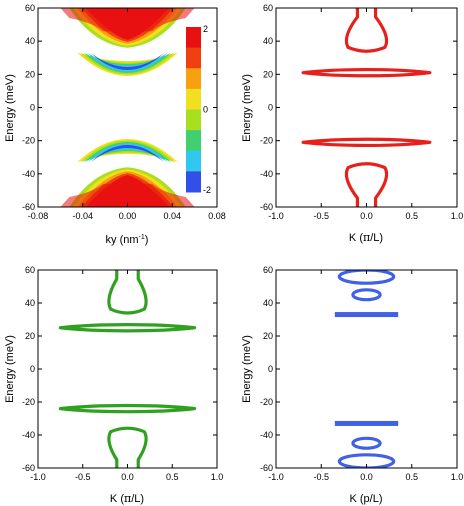 The width and height of the screenshot is (464, 506). Describe the element at coordinates (127, 240) in the screenshot. I see `x-axis-label: ky (nm-1)` at that location.